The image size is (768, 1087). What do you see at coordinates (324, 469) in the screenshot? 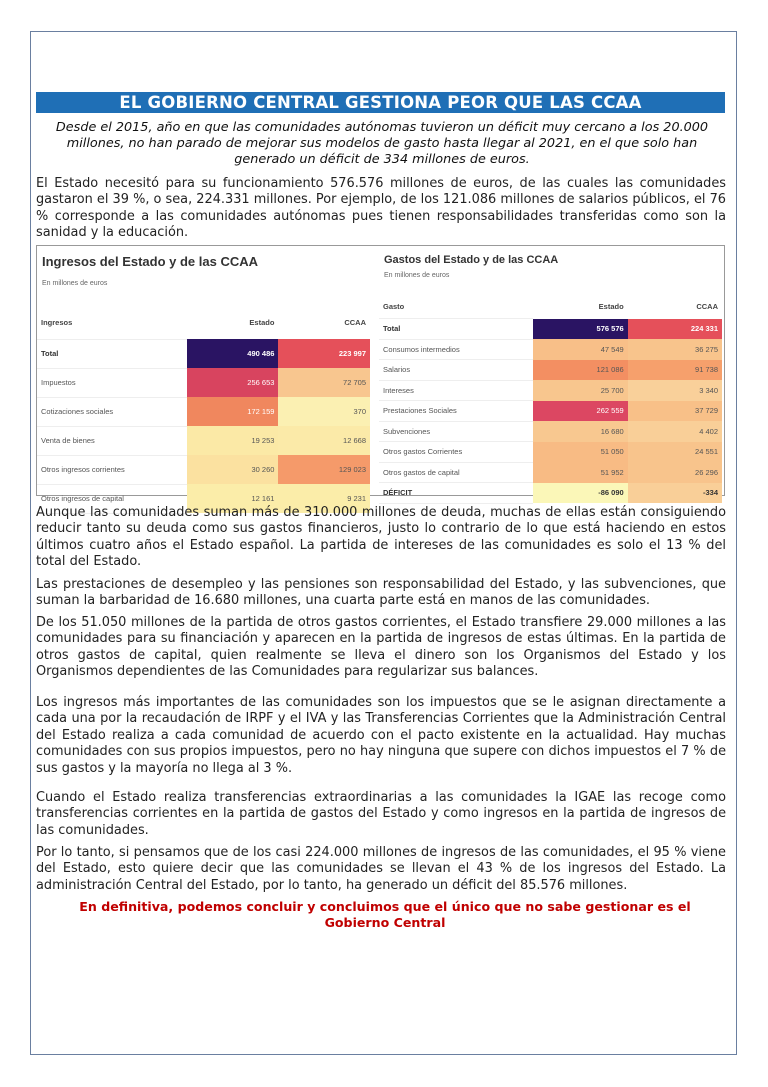
I see `cell-ccaa: 129 023` at bounding box center [324, 469].